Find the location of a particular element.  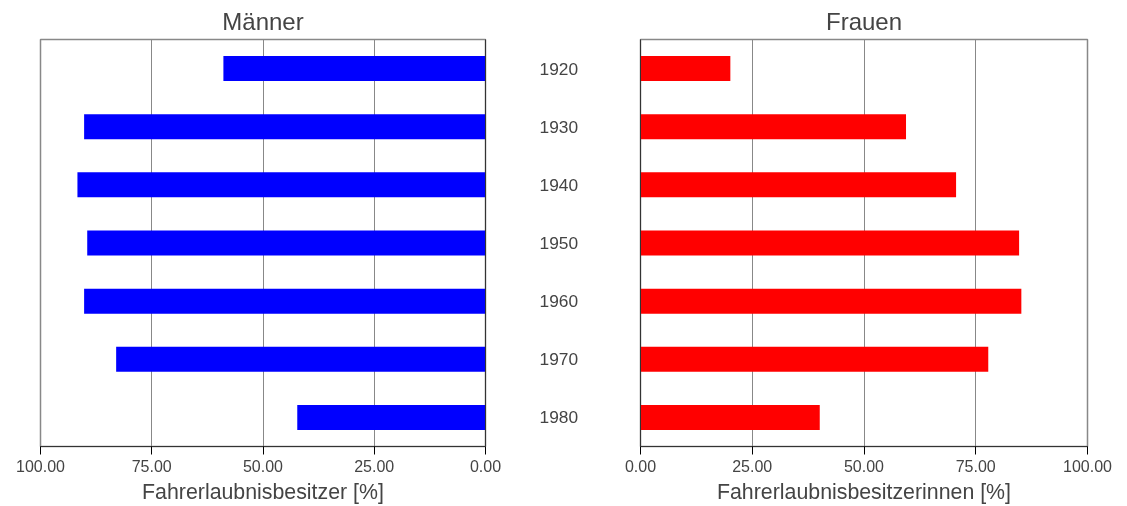

y-tick-label: 1980 is located at coordinates (559, 417).